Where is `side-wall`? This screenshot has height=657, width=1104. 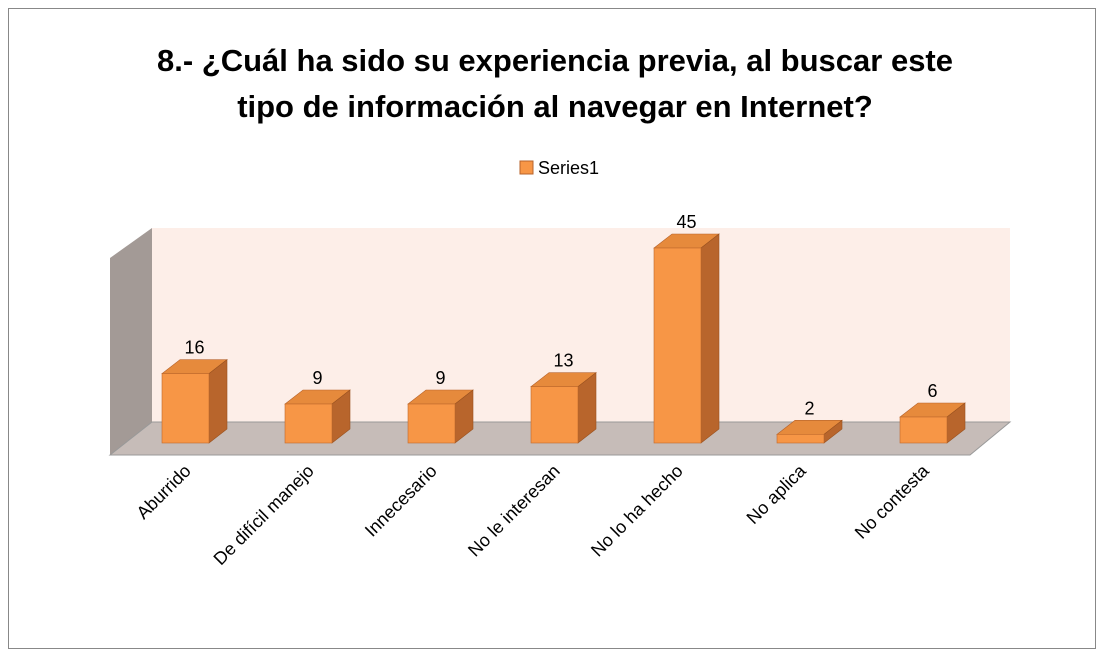 side-wall is located at coordinates (131, 341).